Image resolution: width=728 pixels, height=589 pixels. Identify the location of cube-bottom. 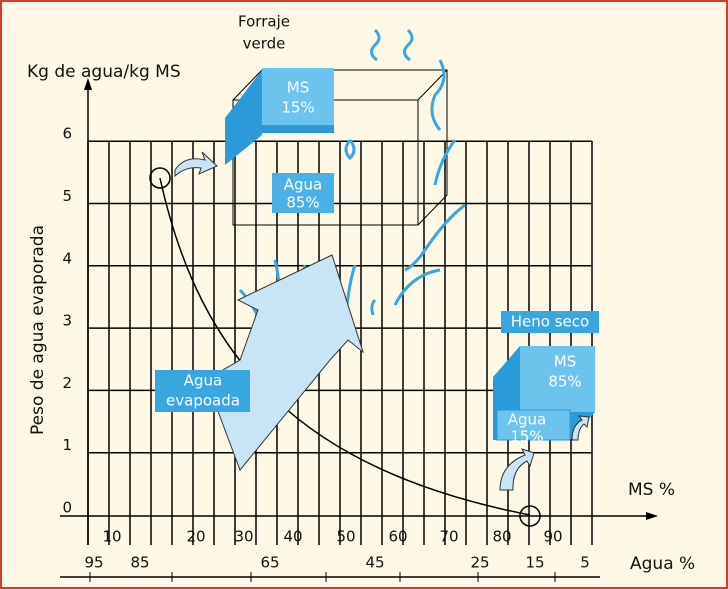
(298, 129).